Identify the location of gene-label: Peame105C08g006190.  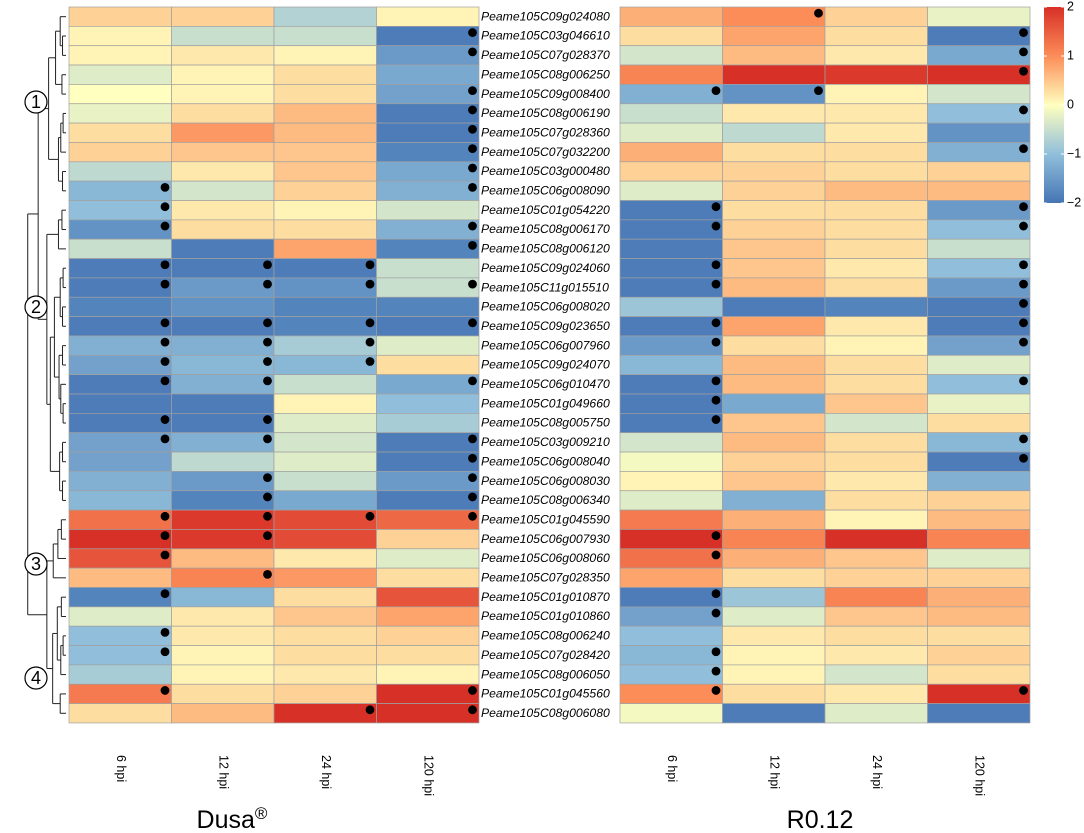
(545, 113).